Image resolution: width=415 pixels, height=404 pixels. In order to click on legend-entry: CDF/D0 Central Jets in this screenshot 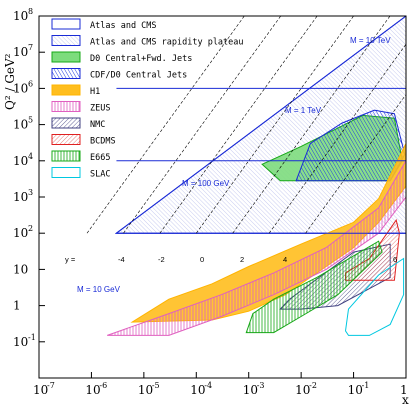, I will do `click(138, 76)`.